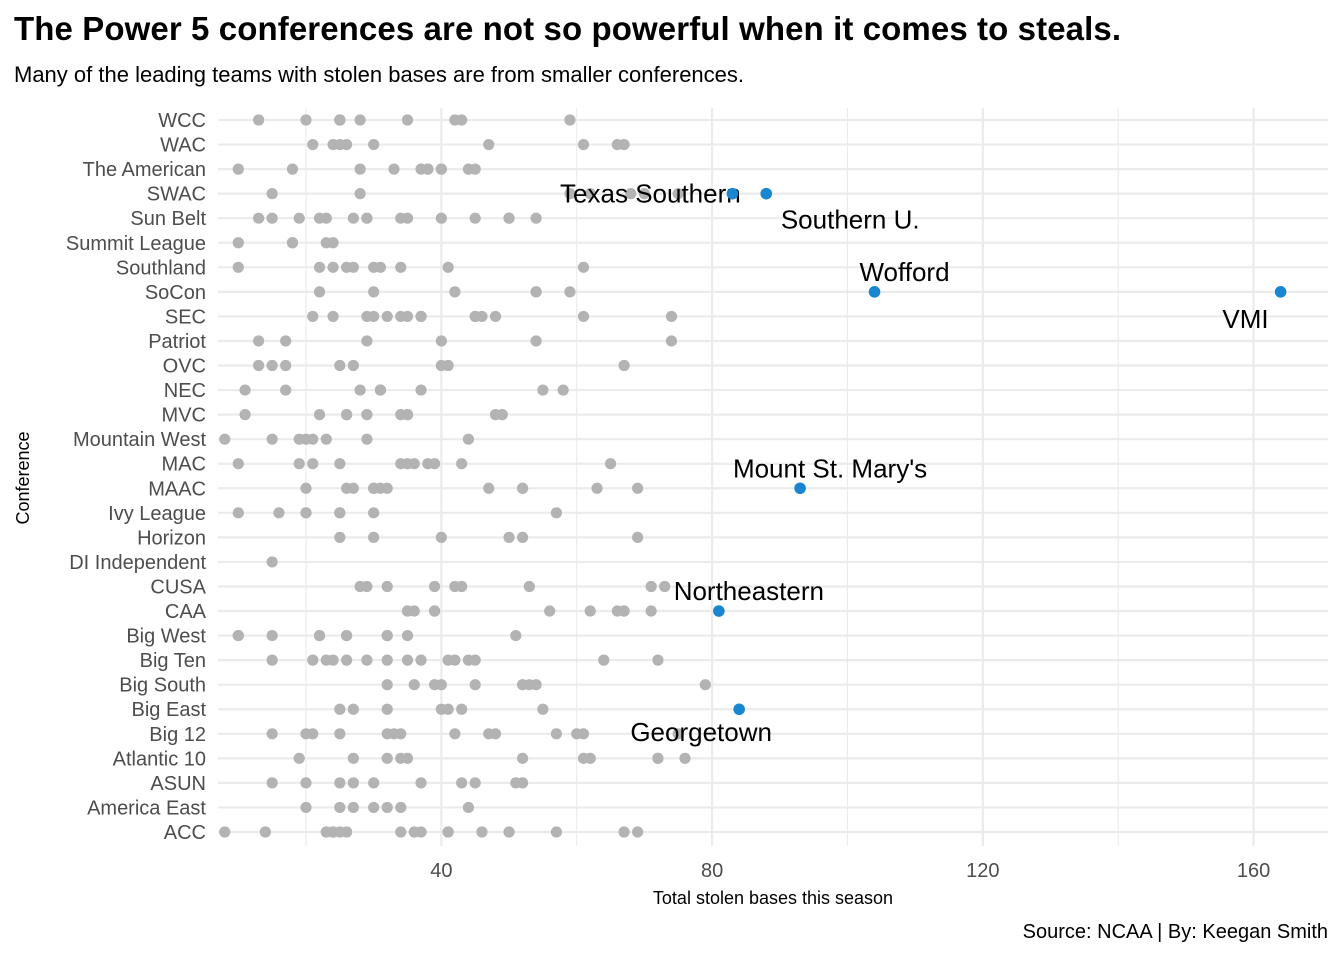  What do you see at coordinates (982, 871) in the screenshot?
I see `x-tick-label: 120` at bounding box center [982, 871].